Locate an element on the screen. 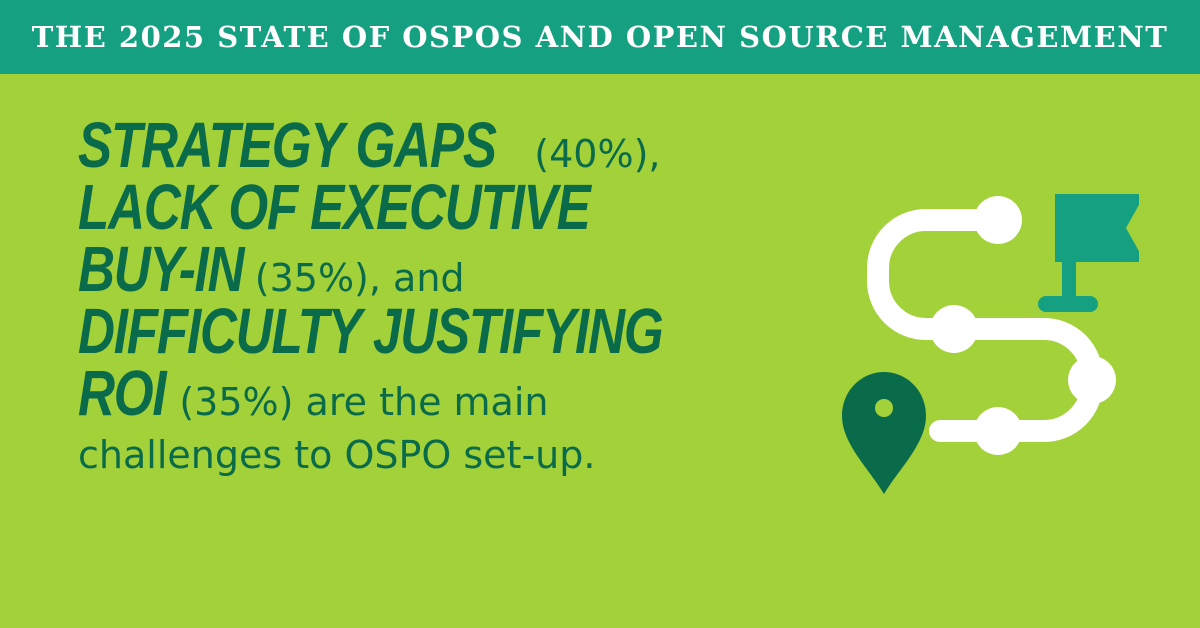 This screenshot has width=1200, height=628. strategy-gaps-percent: (40%), is located at coordinates (591, 154).